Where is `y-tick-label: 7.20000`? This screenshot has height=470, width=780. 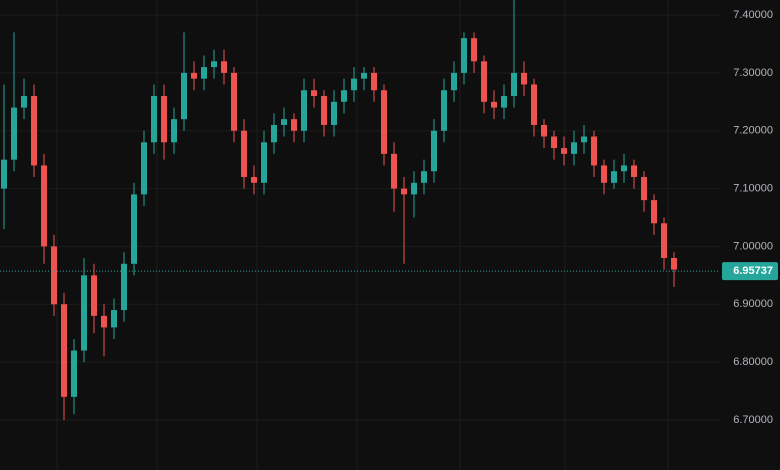
y-tick-label: 7.20000 is located at coordinates (753, 131).